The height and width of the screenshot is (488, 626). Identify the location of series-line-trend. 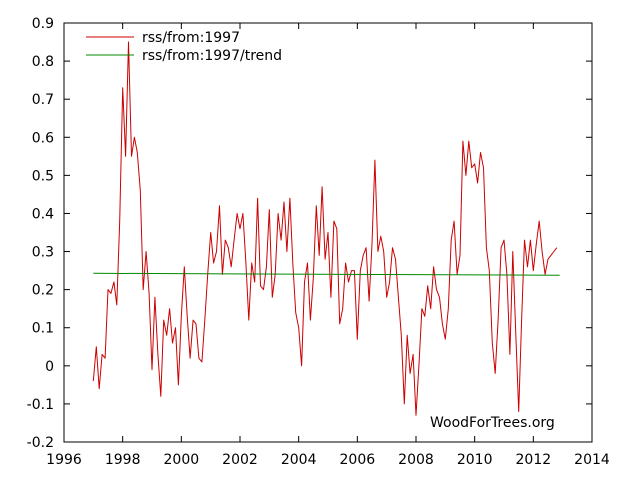
(326, 274).